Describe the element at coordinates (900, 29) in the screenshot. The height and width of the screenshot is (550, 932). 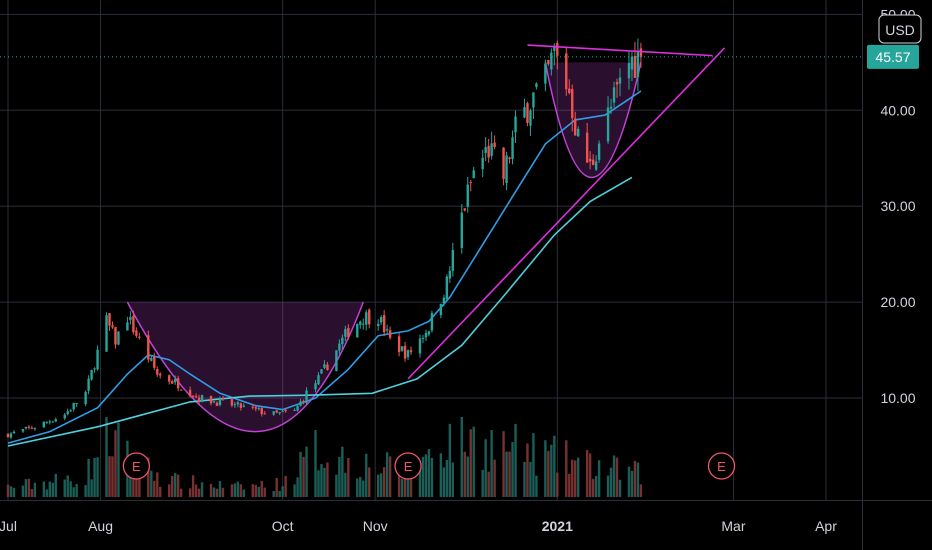
I see `currency-button: USD` at that location.